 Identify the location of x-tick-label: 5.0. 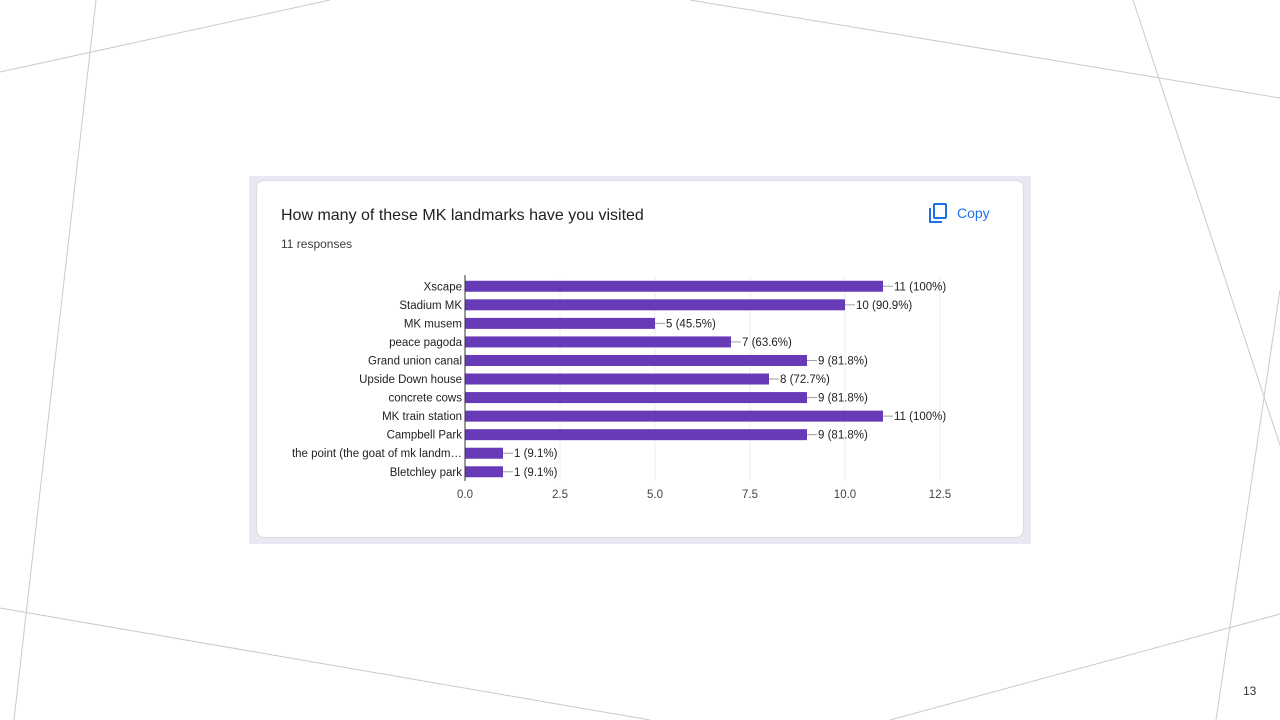
(655, 495).